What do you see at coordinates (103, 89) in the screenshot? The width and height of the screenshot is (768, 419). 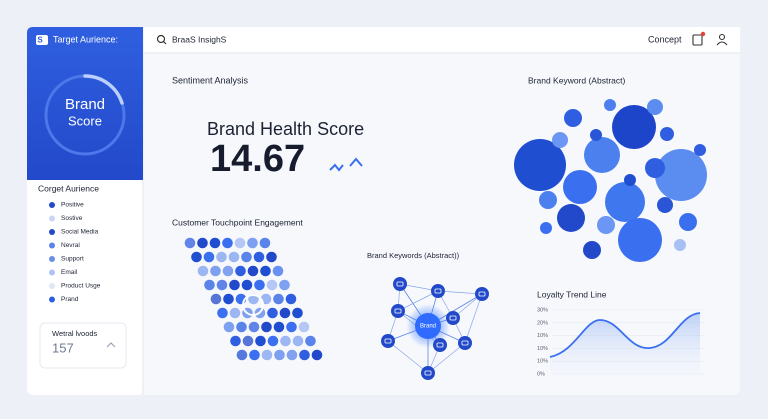 I see `gauge-arc` at bounding box center [103, 89].